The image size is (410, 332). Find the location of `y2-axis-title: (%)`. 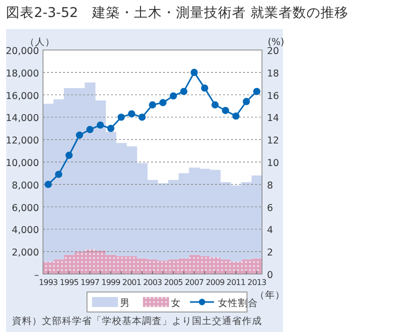

y2-axis-title: (%) is located at coordinates (276, 42).